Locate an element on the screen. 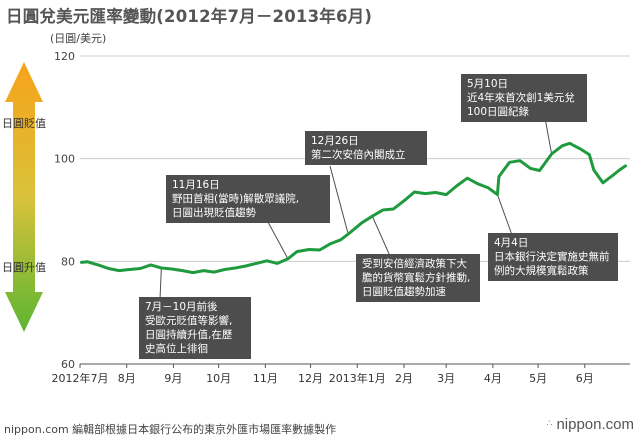 The height and width of the screenshot is (440, 640). x-tick-label: 2012年7月 is located at coordinates (80, 378).